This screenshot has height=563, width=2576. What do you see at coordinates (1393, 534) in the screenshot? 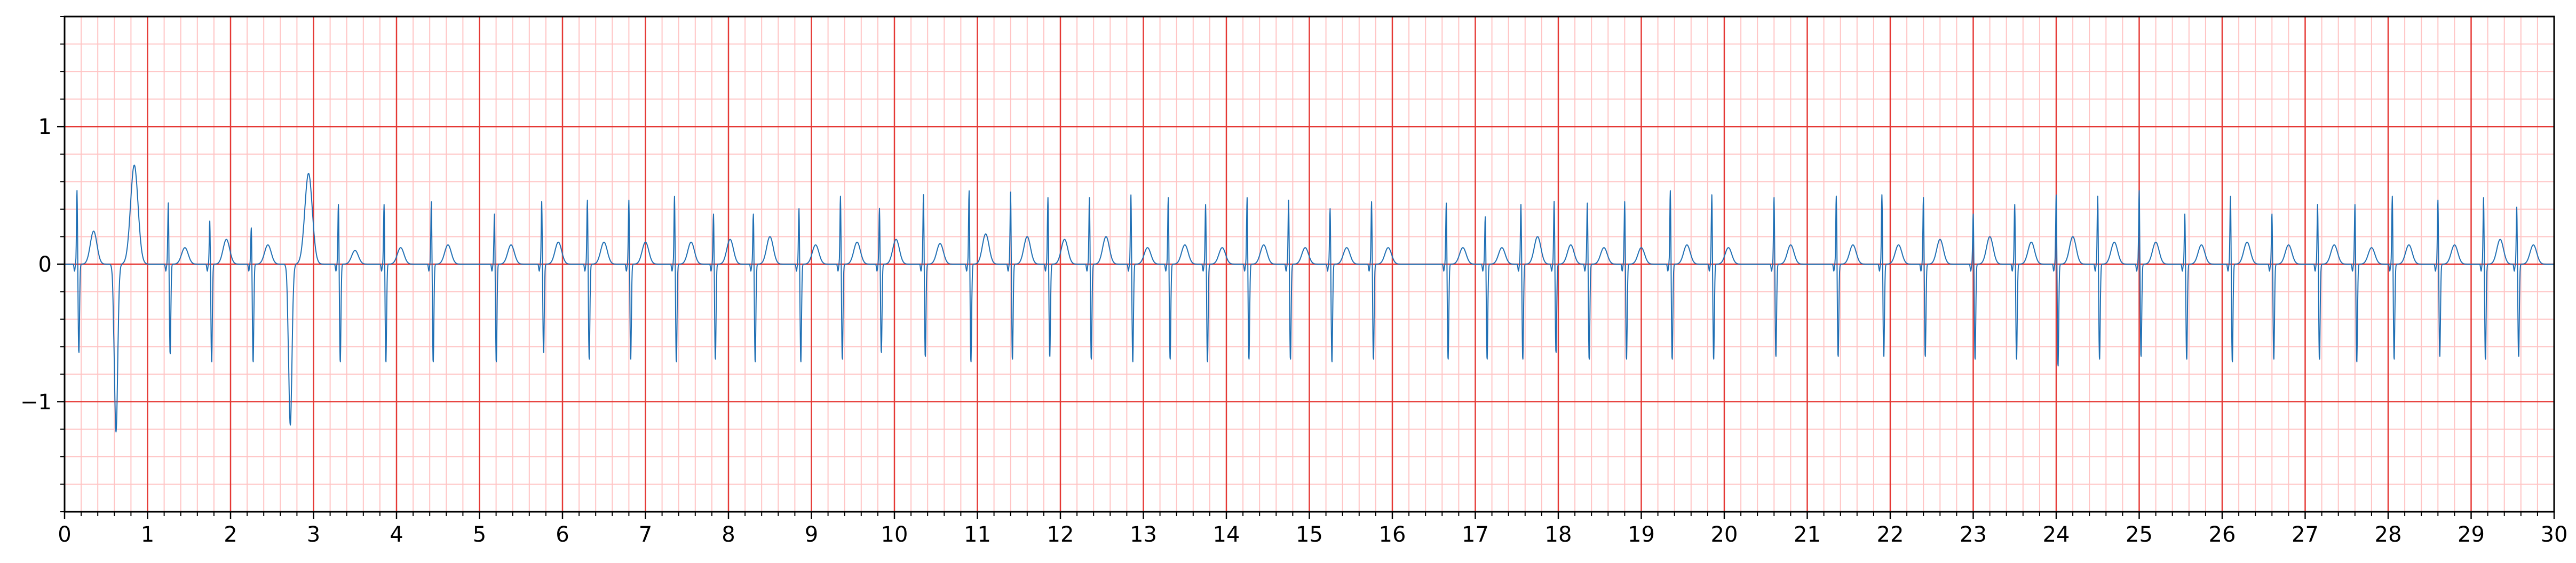
I see `x-tick-label: 16` at bounding box center [1393, 534].